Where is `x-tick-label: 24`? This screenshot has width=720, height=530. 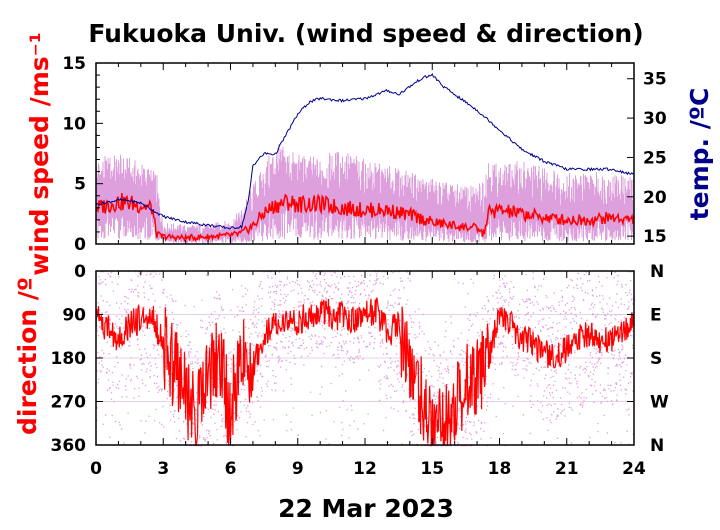 x-tick-label: 24 is located at coordinates (634, 469).